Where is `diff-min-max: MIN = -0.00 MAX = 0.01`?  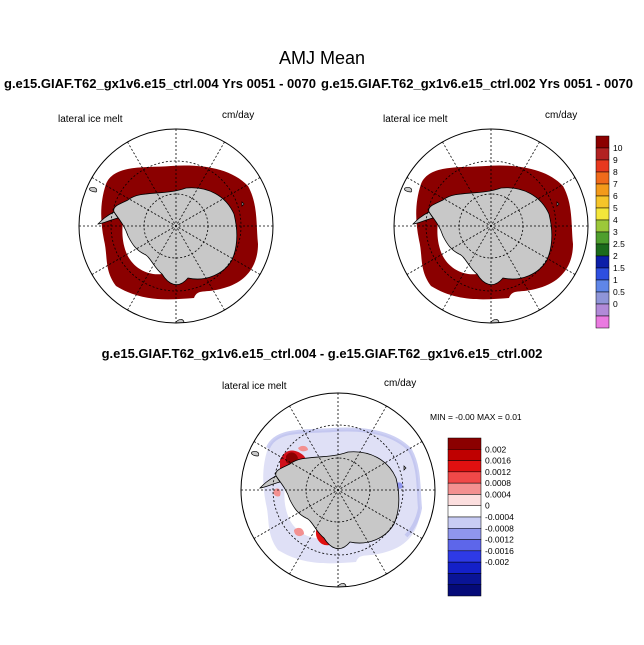
diff-min-max: MIN = -0.00 MAX = 0.01 is located at coordinates (476, 417).